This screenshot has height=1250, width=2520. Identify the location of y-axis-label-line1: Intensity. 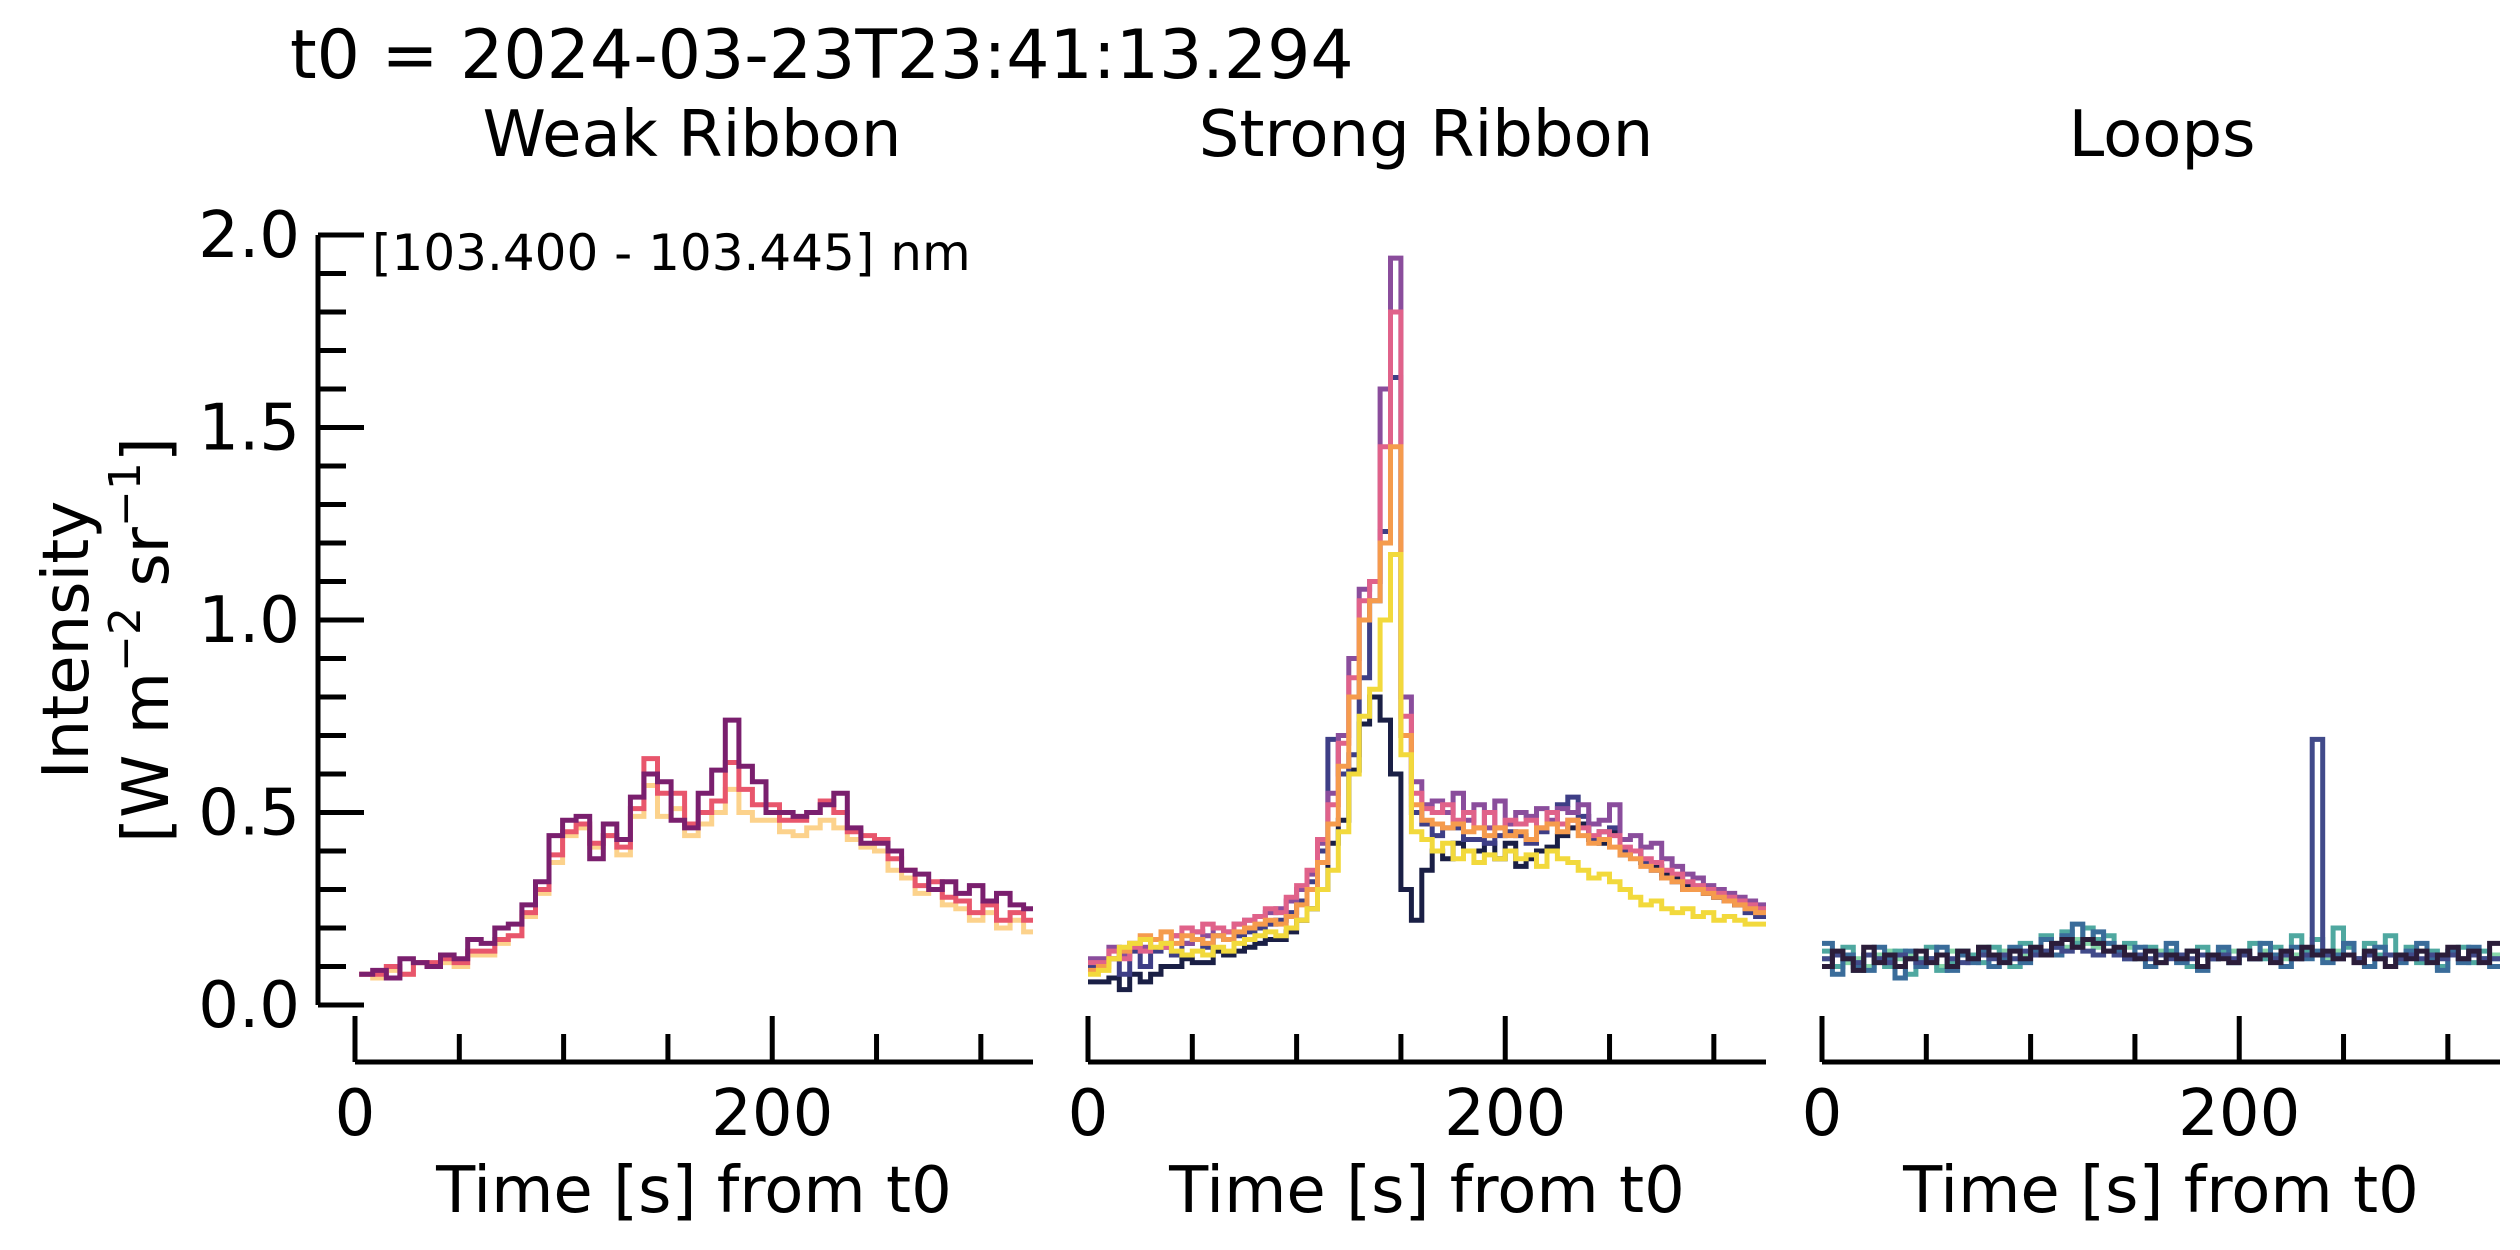
(67, 640).